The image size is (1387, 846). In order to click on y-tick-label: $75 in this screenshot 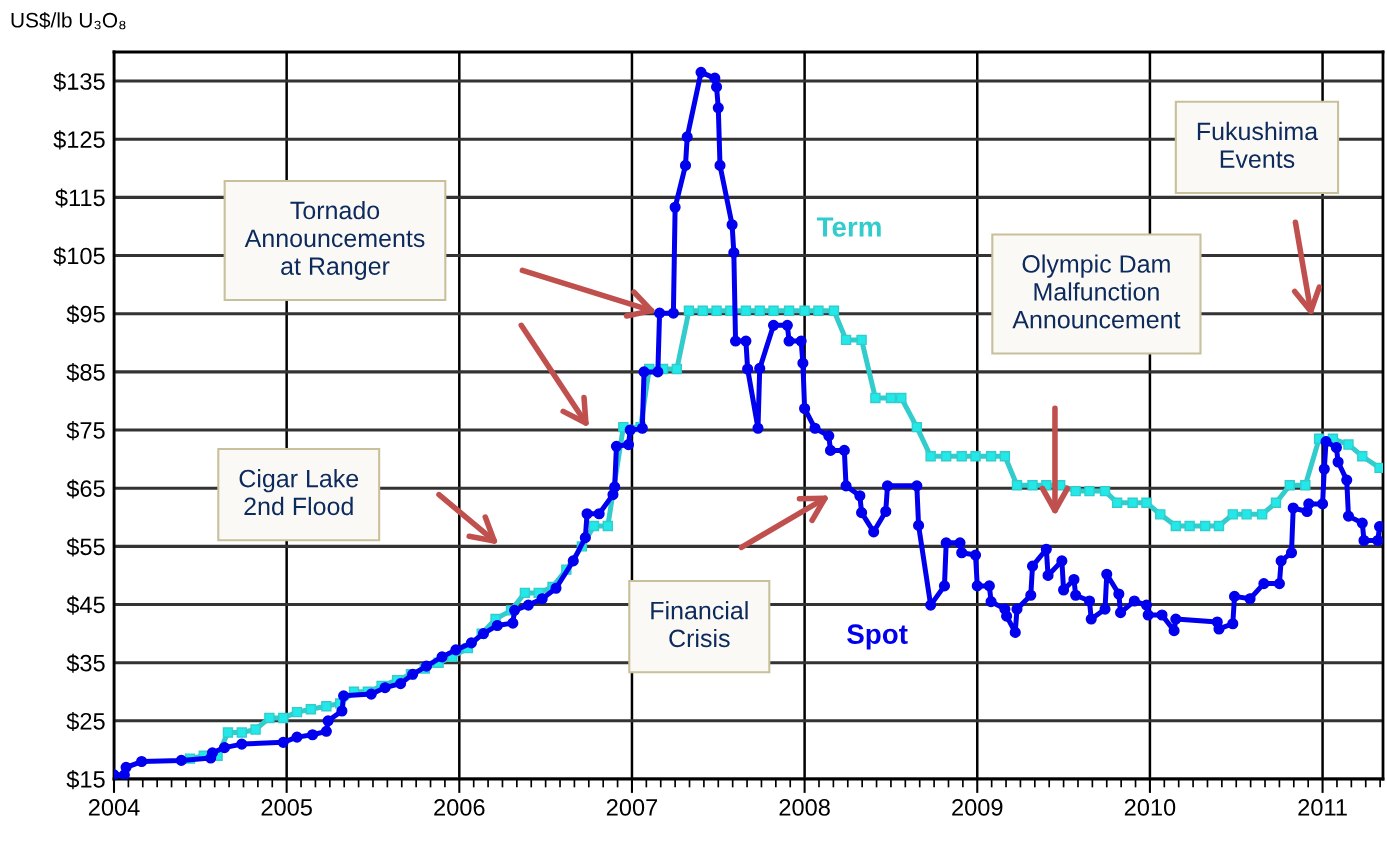, I will do `click(85, 431)`.